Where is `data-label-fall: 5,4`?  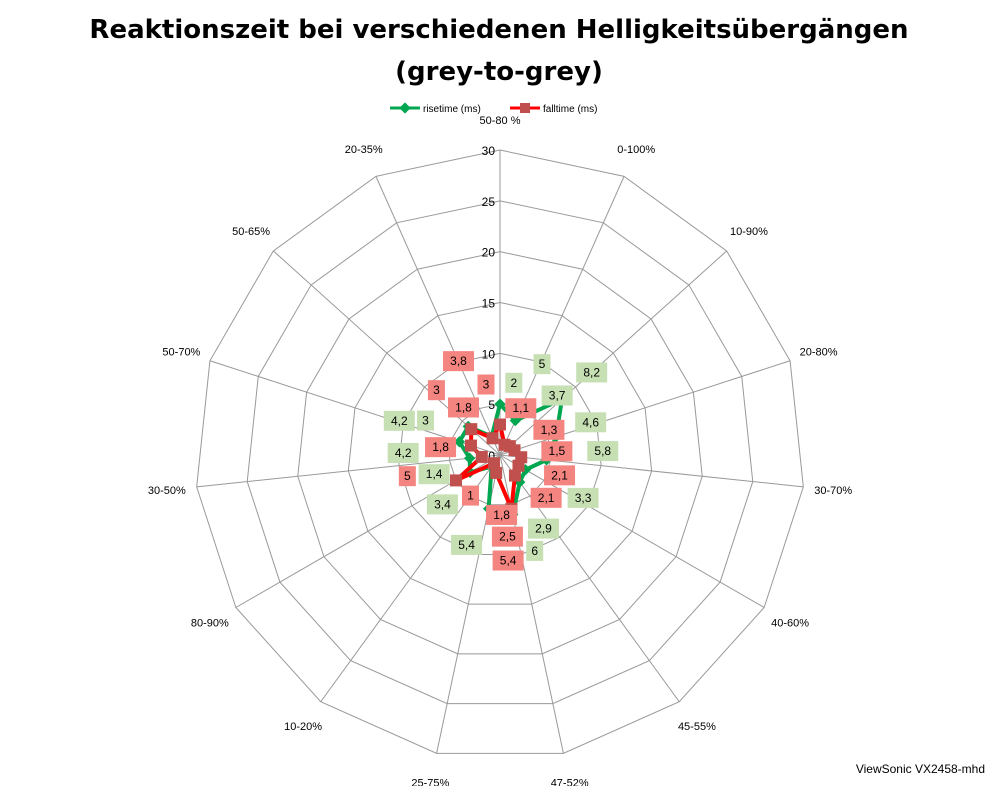 data-label-fall: 5,4 is located at coordinates (508, 561).